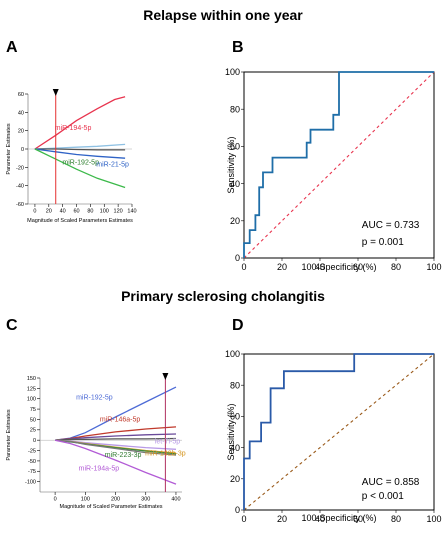 The height and width of the screenshot is (550, 447). Describe the element at coordinates (223, 15) in the screenshot. I see `section-title-top: Relapse within one year` at that location.